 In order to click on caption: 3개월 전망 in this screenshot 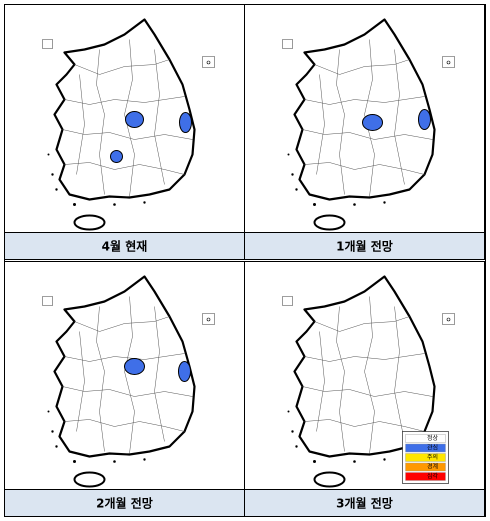, I will do `click(364, 503)`.